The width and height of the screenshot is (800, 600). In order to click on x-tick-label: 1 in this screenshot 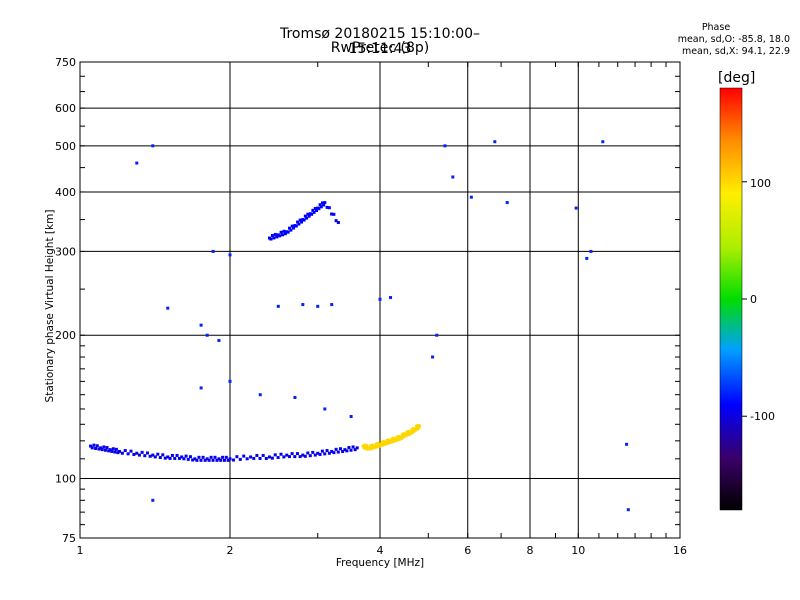, I will do `click(80, 550)`.